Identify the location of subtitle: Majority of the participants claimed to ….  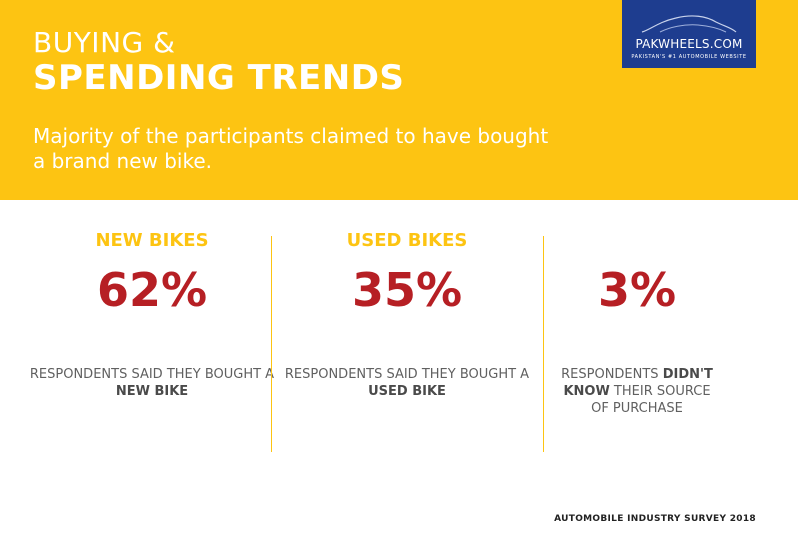
(291, 148).